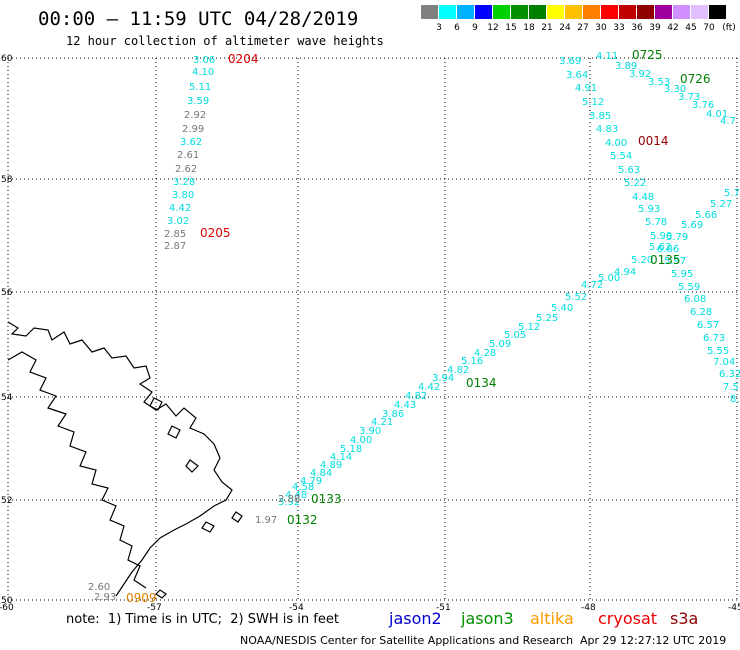  What do you see at coordinates (487, 618) in the screenshot?
I see `satellite-jason3: jason3` at bounding box center [487, 618].